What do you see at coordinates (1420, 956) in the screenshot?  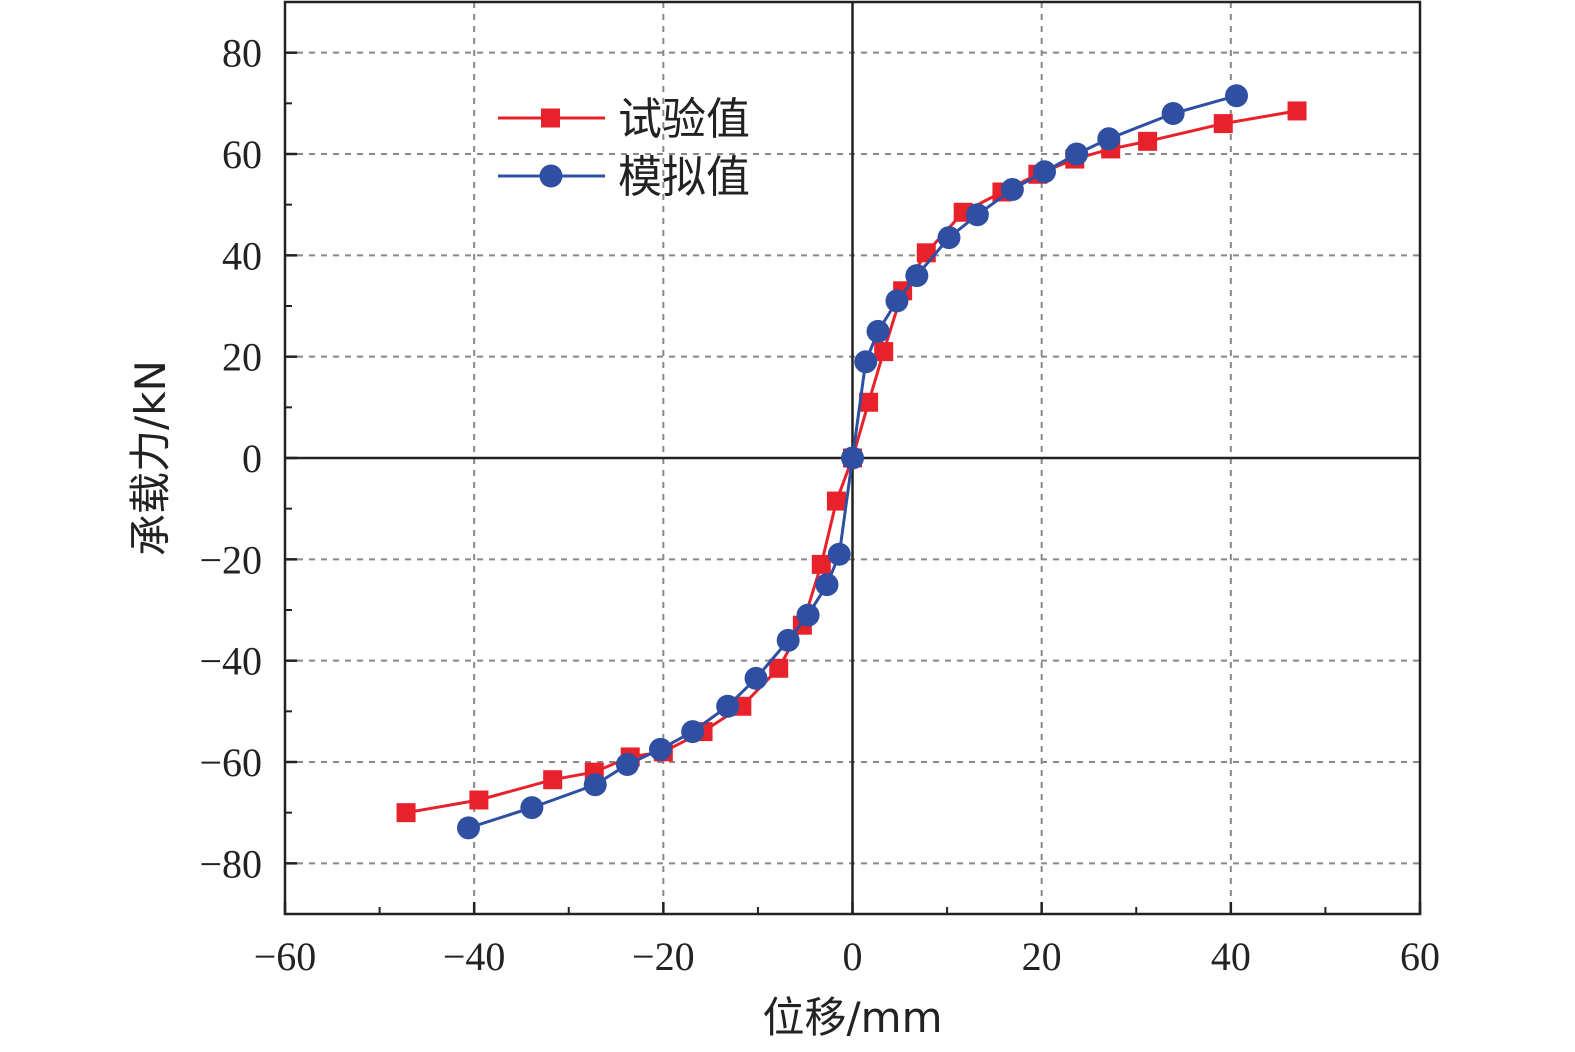 I see `x-tick-label: 60` at bounding box center [1420, 956].